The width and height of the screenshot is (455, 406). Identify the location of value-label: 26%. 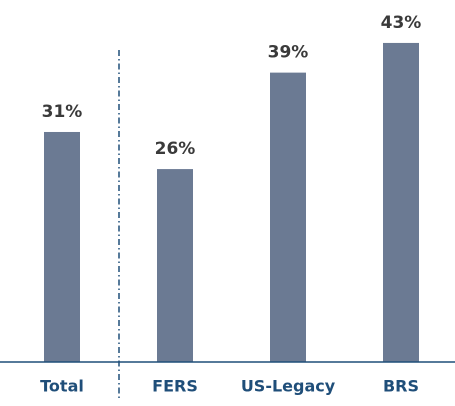
(175, 149).